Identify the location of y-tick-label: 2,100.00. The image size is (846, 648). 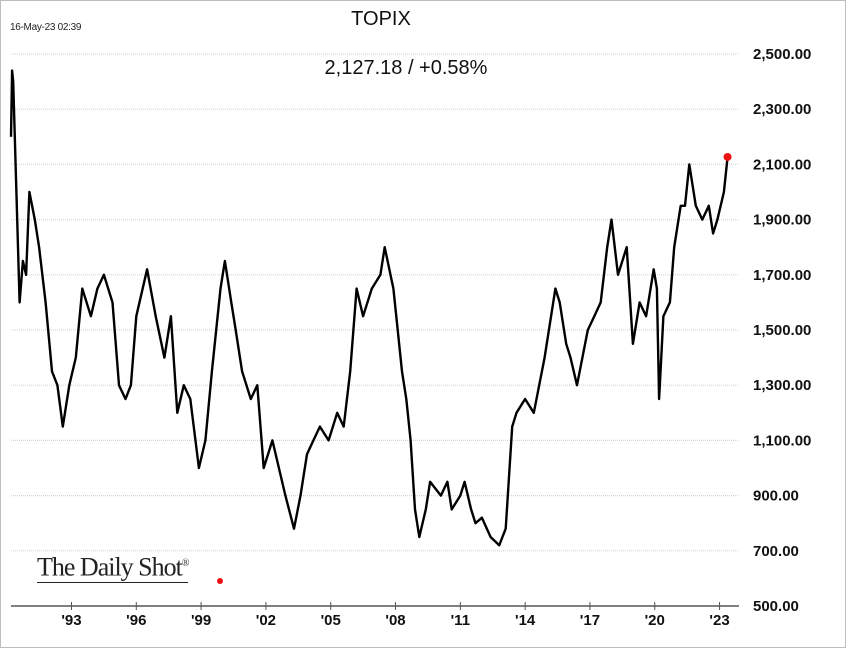
(782, 164).